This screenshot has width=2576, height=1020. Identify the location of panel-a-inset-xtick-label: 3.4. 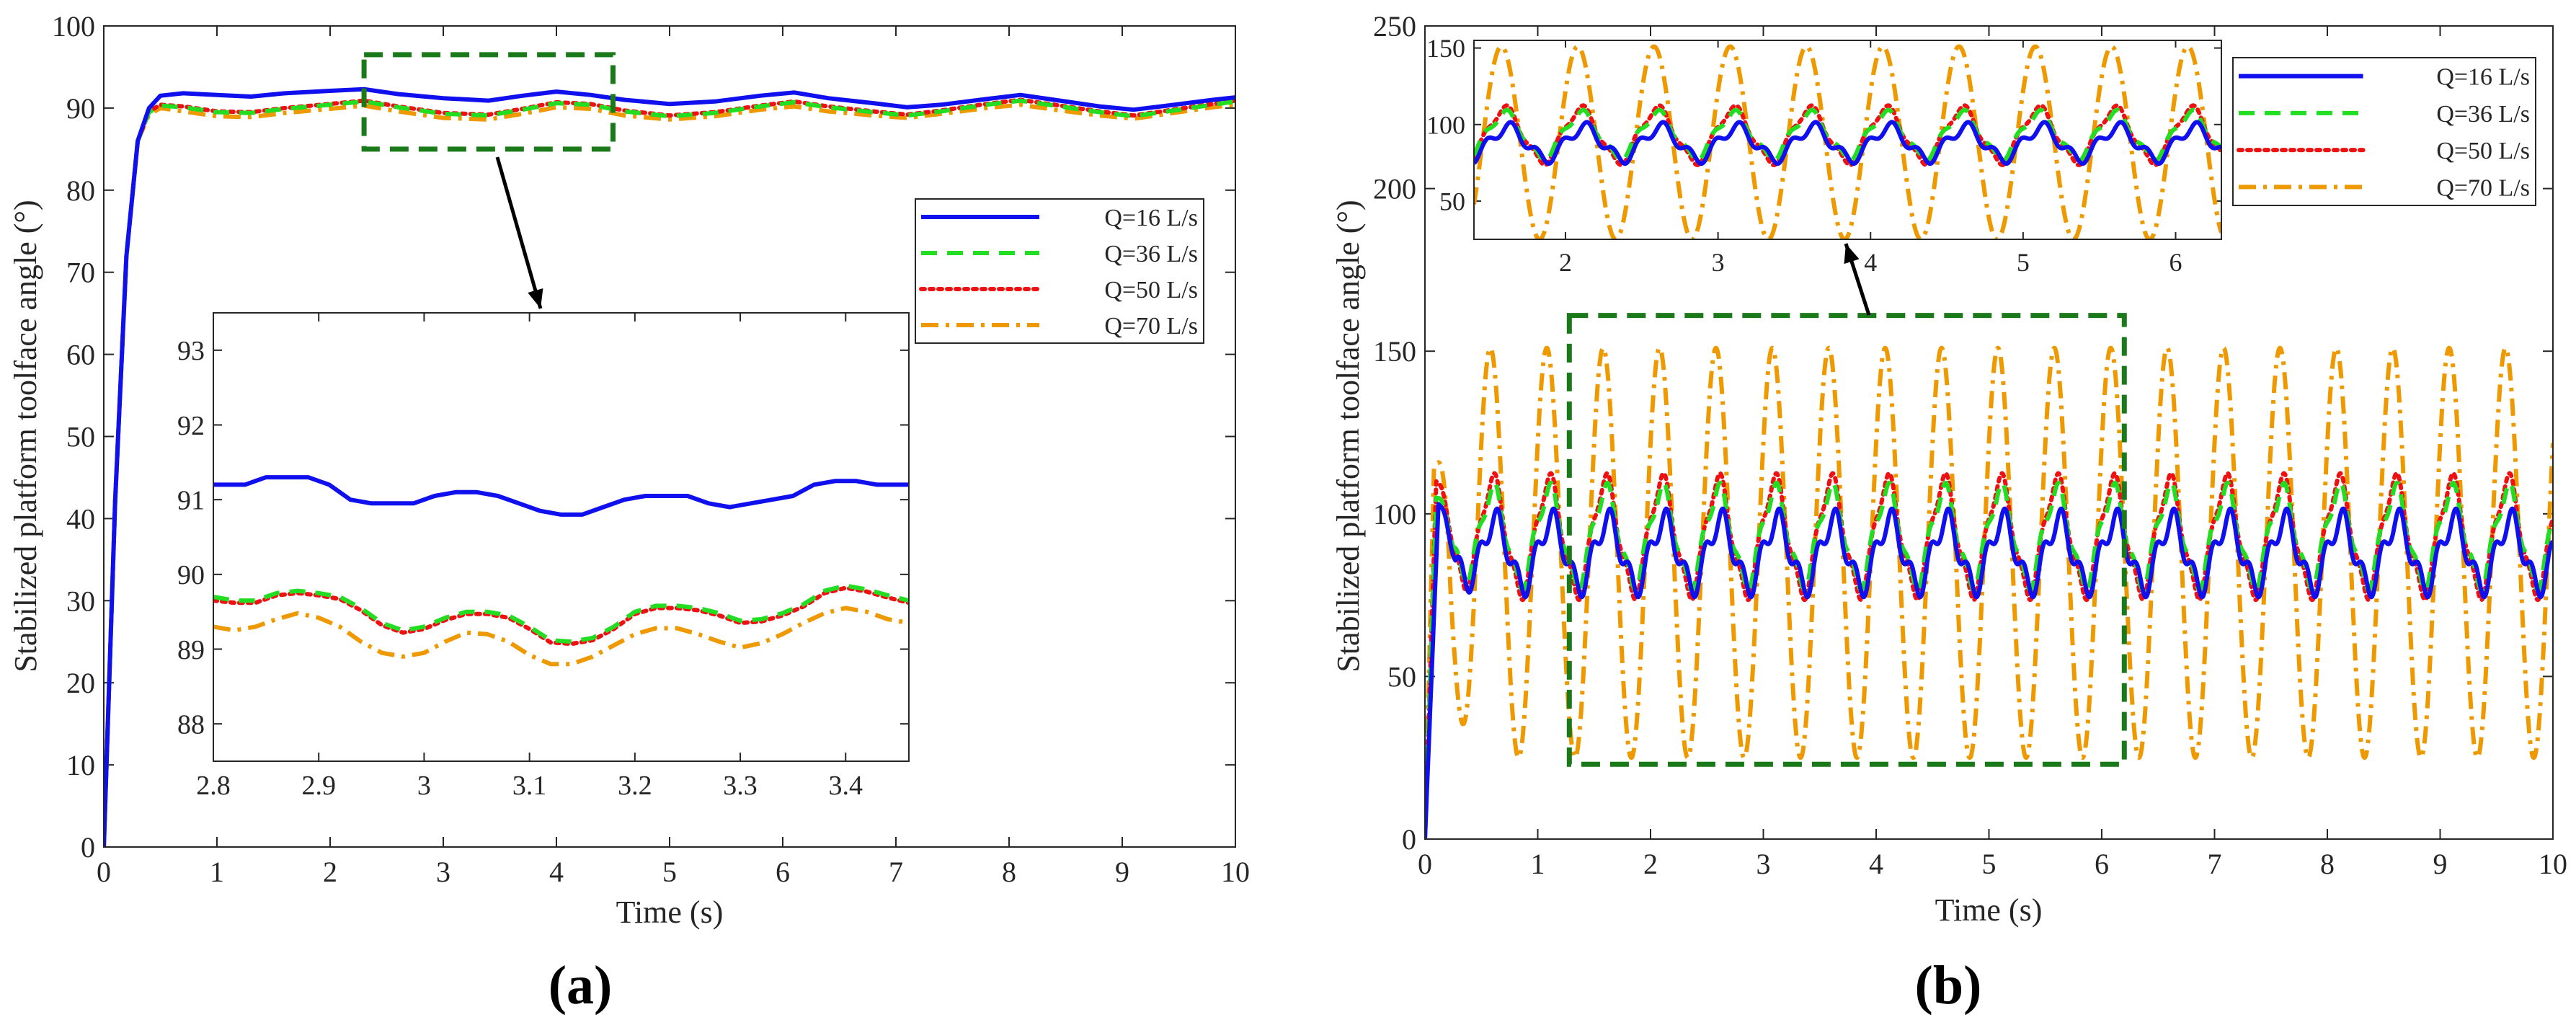
(846, 786).